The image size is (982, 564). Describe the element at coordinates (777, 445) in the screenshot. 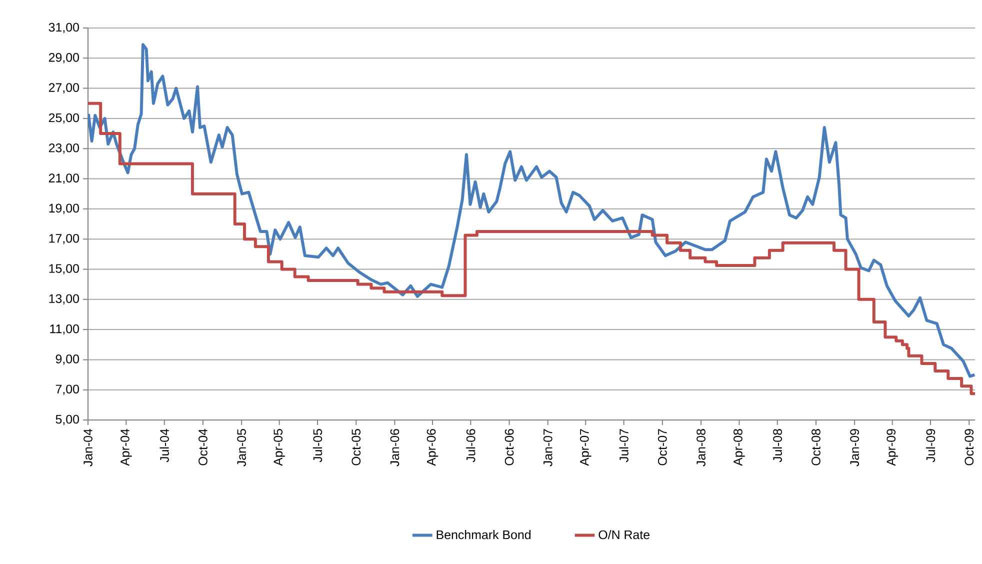

I see `x-tick-label: Jul-08` at that location.